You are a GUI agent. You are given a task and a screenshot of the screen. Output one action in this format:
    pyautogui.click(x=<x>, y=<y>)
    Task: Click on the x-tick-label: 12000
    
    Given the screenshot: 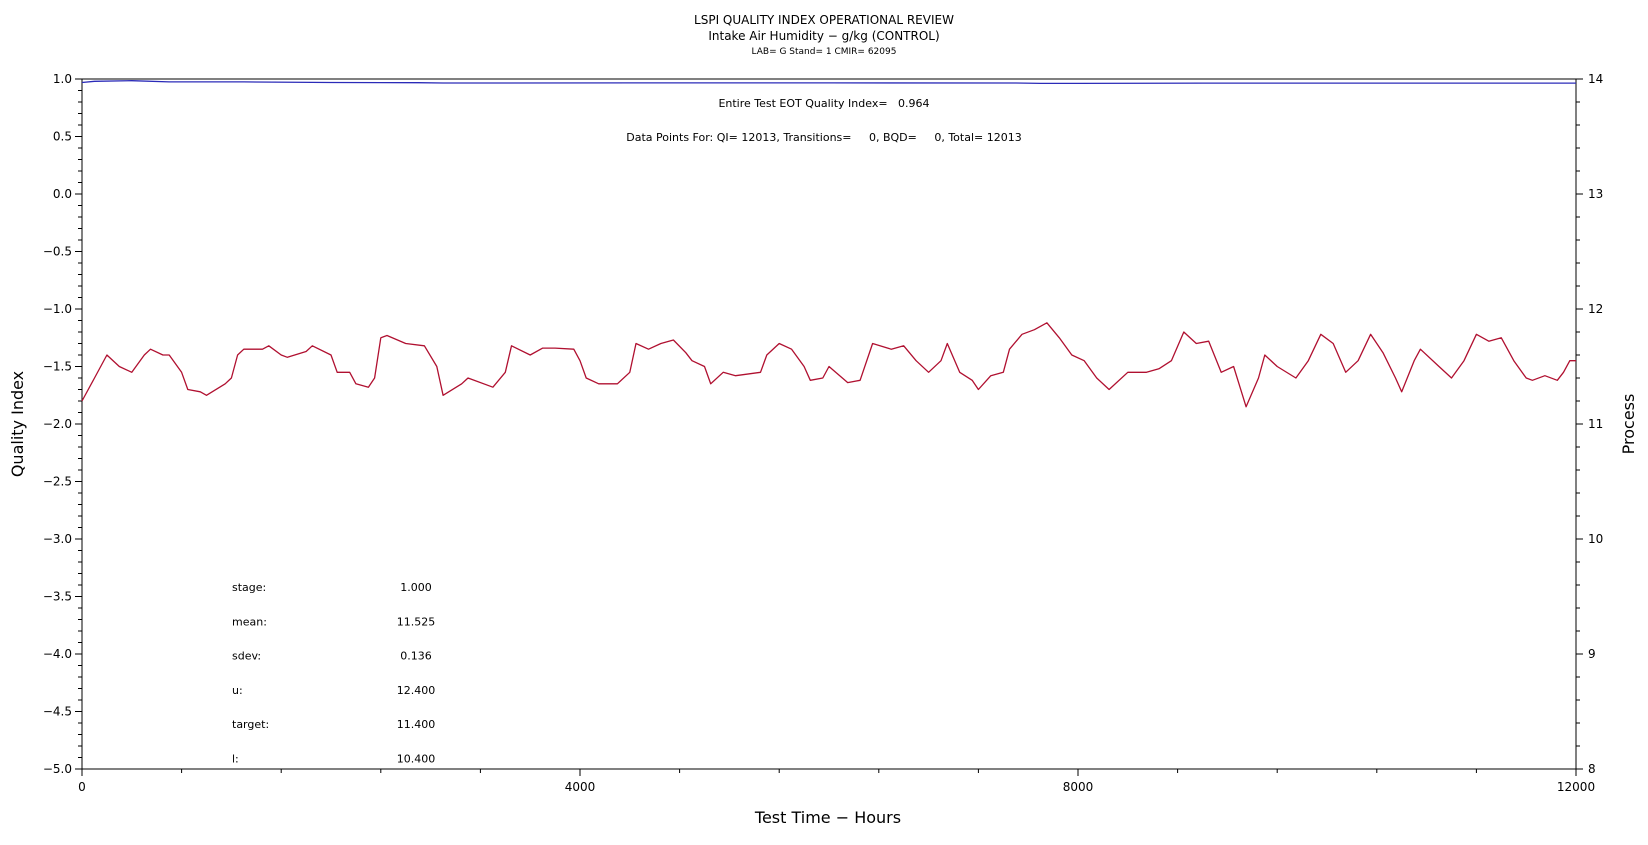 What is the action you would take?
    pyautogui.click(x=1576, y=787)
    